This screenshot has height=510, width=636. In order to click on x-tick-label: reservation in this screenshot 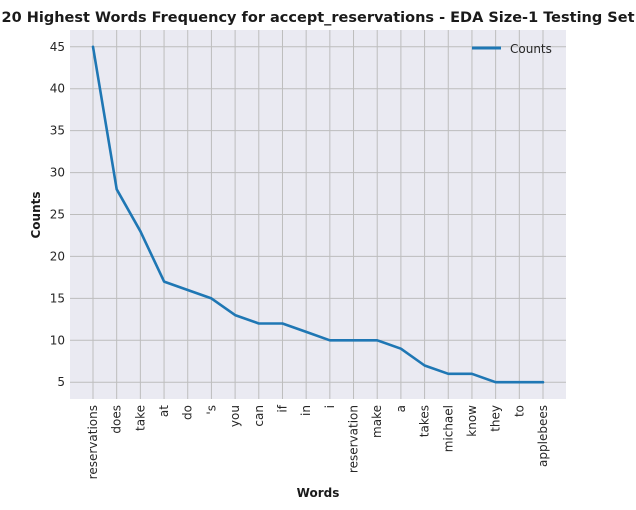, I will do `click(354, 439)`.